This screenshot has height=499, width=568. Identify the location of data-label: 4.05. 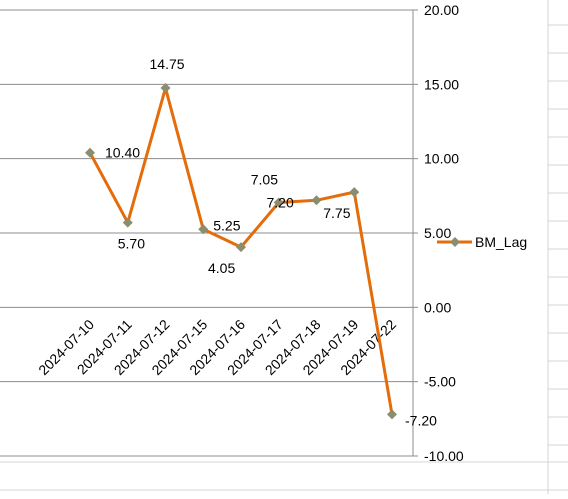
(221, 268).